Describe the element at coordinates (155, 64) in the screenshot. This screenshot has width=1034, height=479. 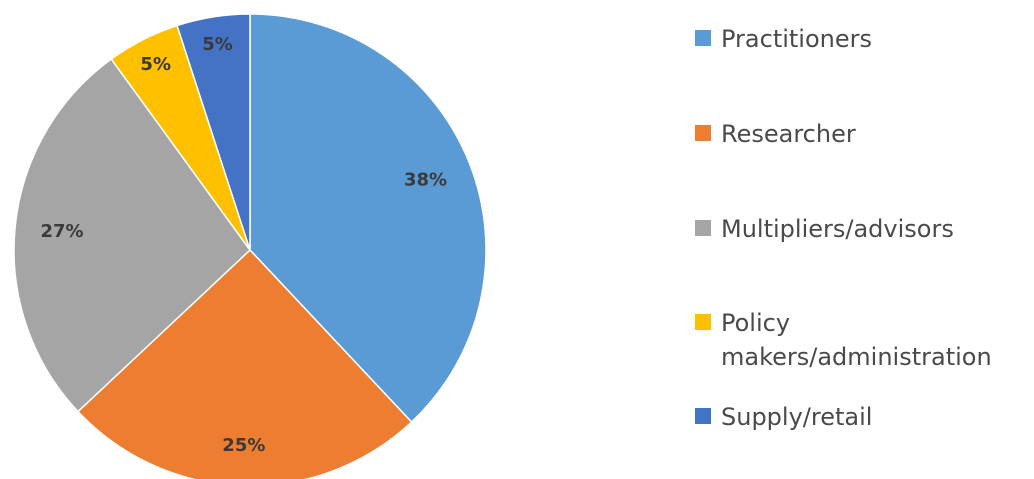
I see `pie-value-label-policy-makers-administration: 5%` at that location.